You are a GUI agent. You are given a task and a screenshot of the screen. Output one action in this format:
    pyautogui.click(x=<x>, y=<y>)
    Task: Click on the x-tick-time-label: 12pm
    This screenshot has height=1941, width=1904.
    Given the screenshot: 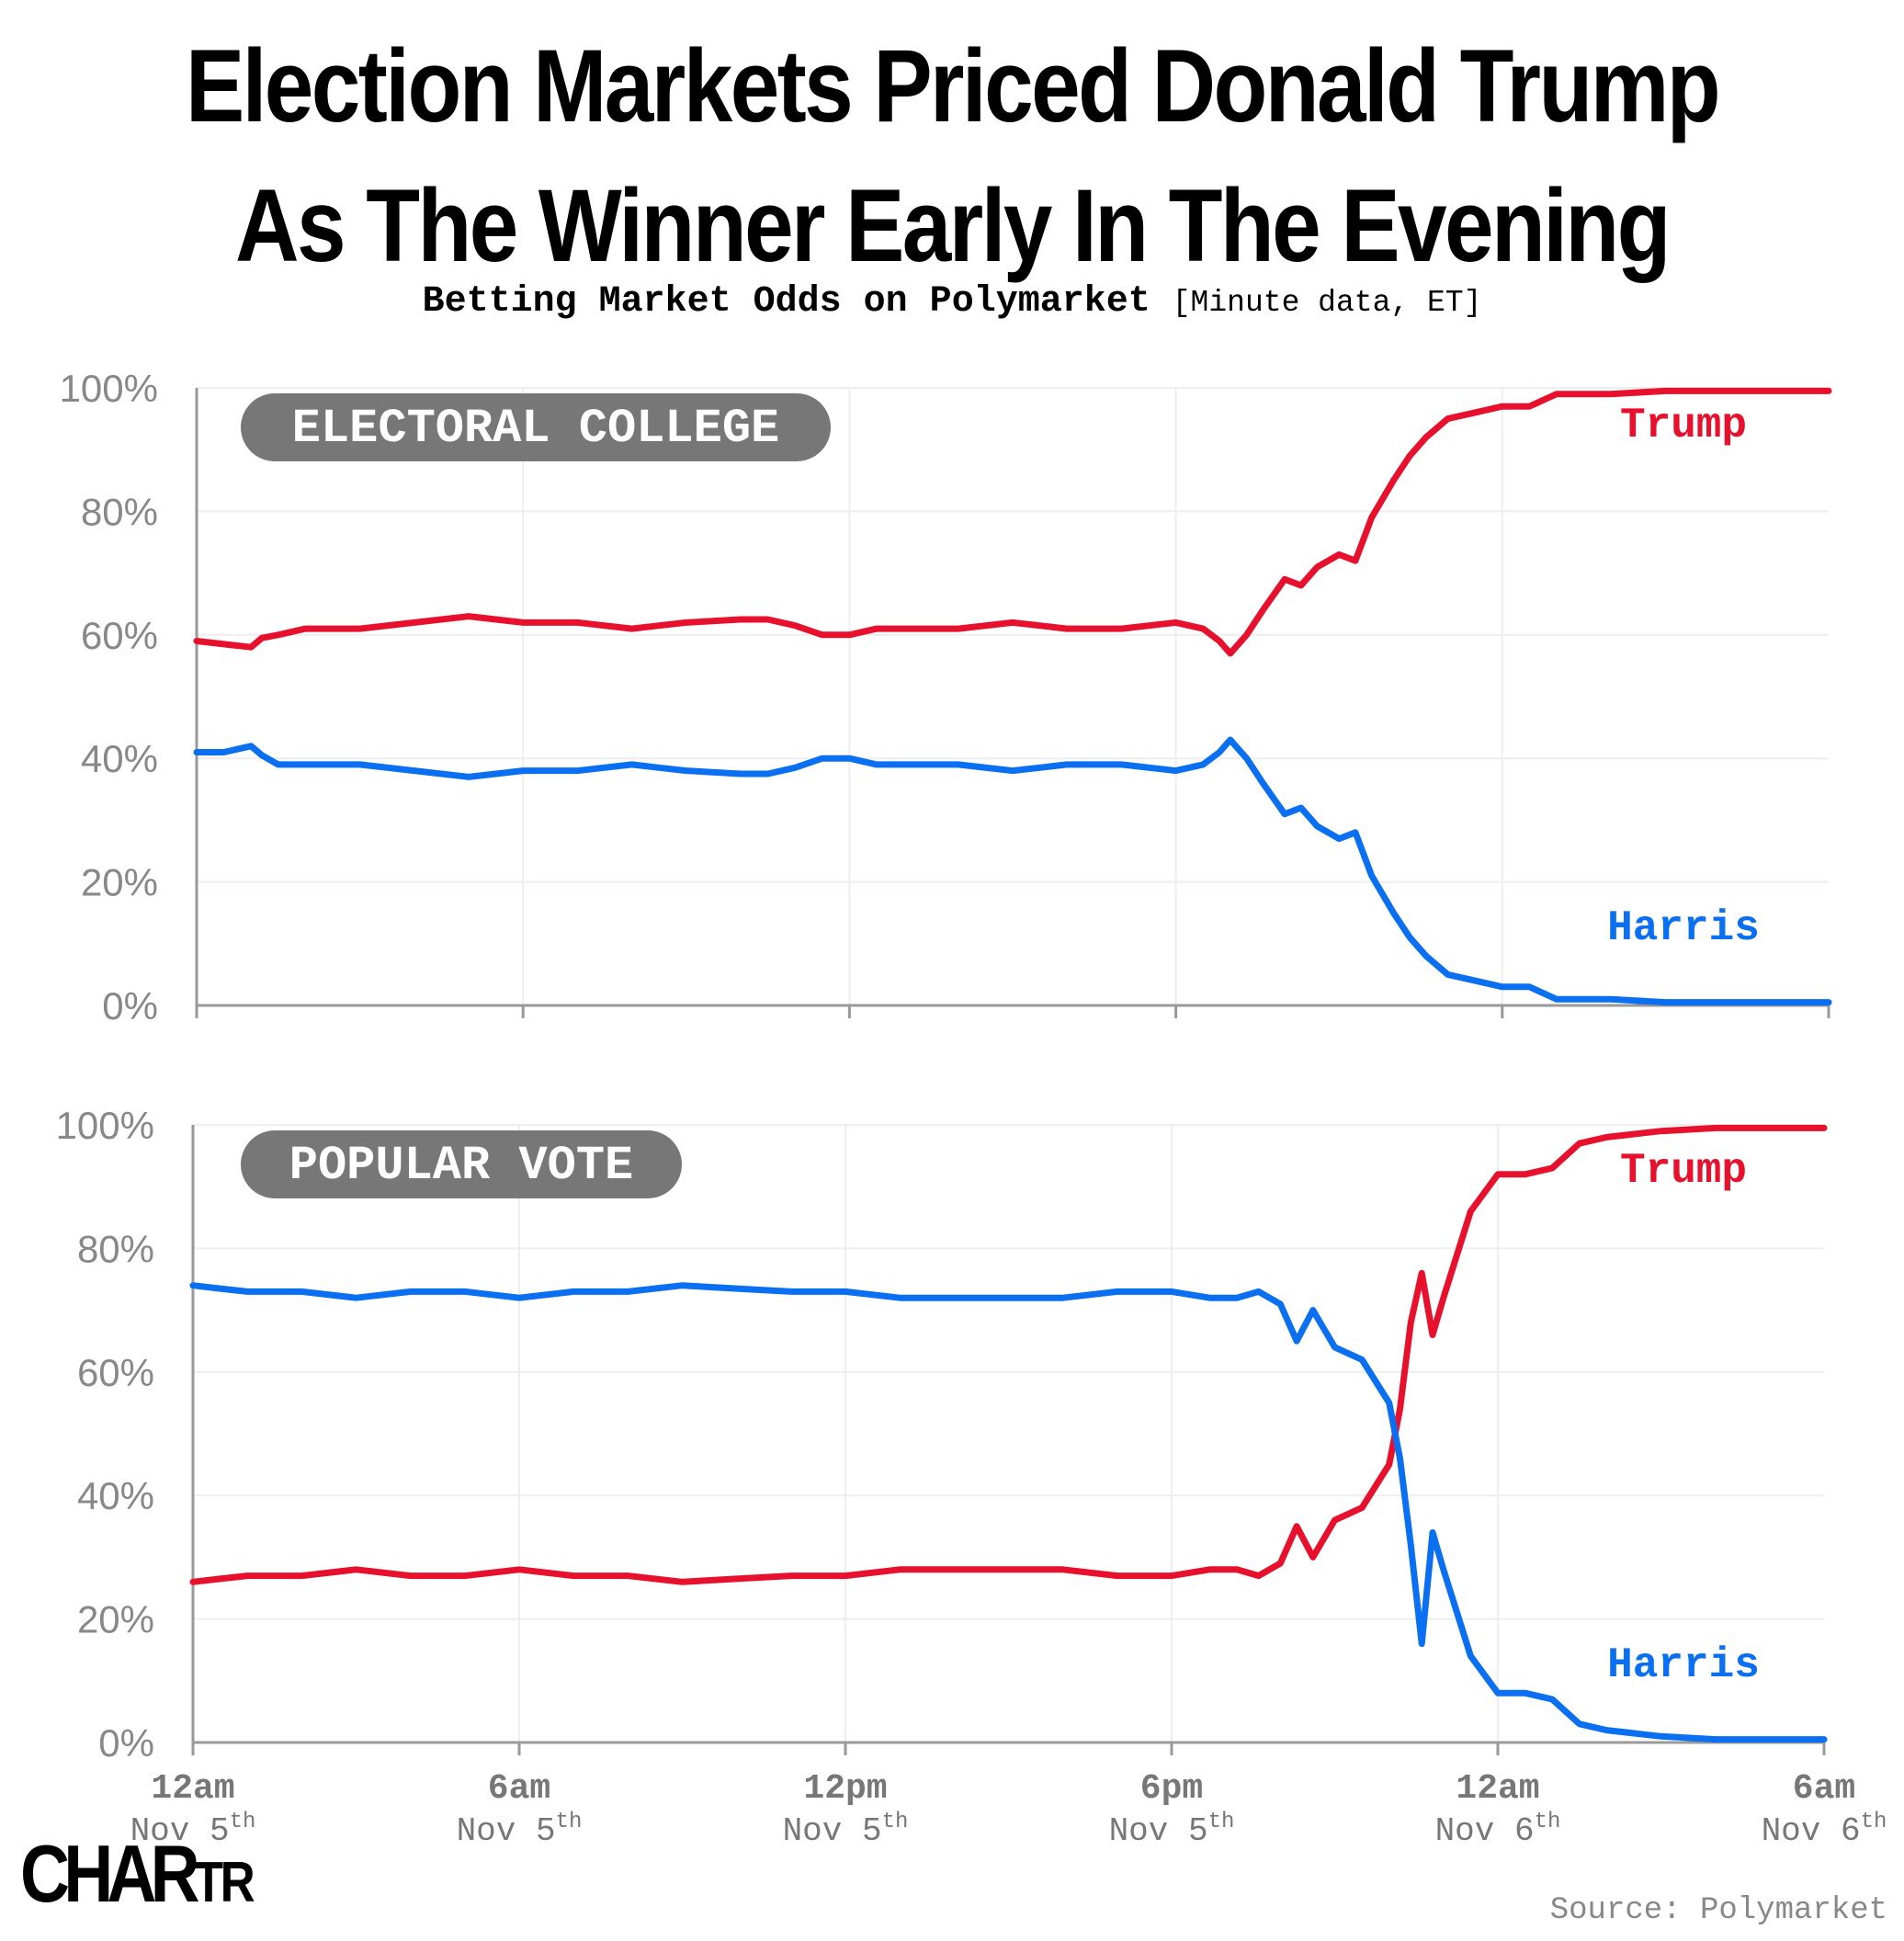 What is the action you would take?
    pyautogui.click(x=845, y=1789)
    